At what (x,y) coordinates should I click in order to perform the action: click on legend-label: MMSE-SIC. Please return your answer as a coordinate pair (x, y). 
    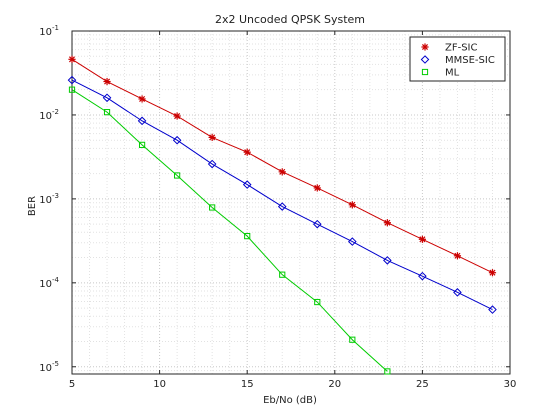
    Looking at the image, I should click on (470, 60).